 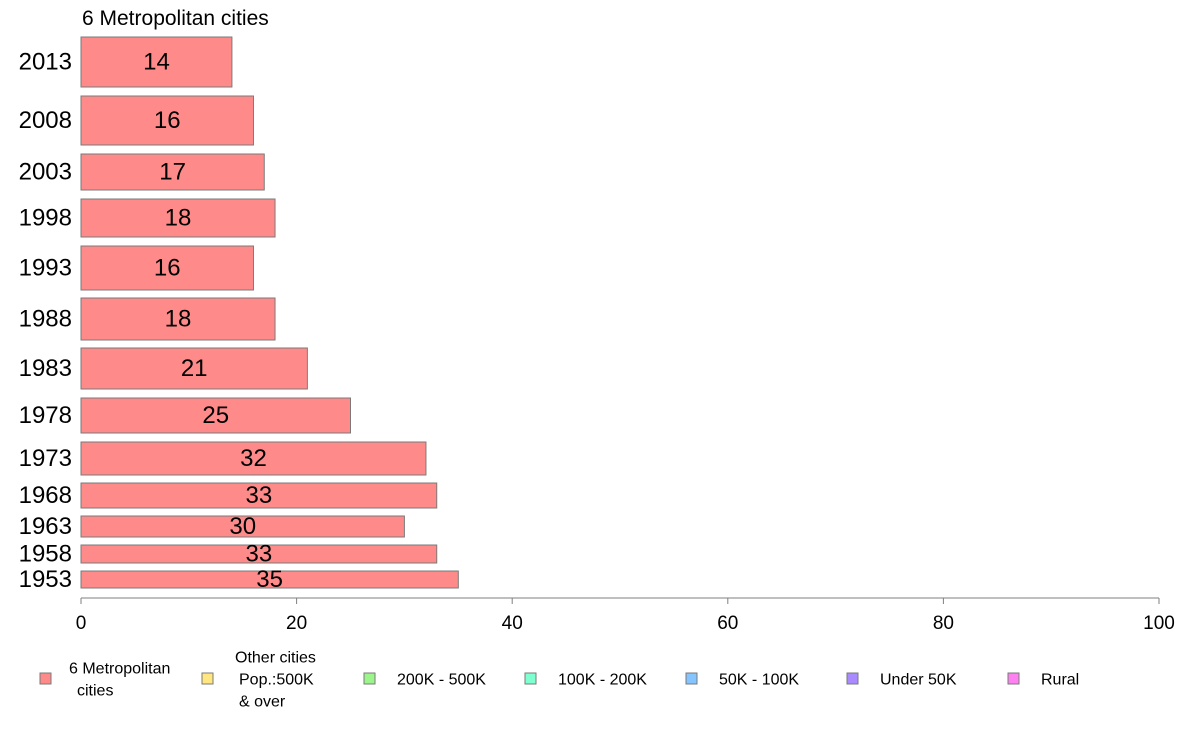 I want to click on legend-label: Rural, so click(x=1060, y=680).